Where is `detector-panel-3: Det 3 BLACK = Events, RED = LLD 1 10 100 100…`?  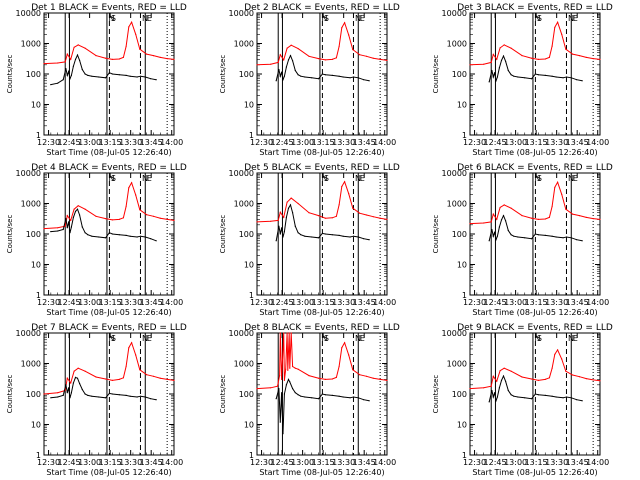 detector-panel-3: Det 3 BLACK = Events, RED = LLD 1 10 100 100… is located at coordinates (522, 80).